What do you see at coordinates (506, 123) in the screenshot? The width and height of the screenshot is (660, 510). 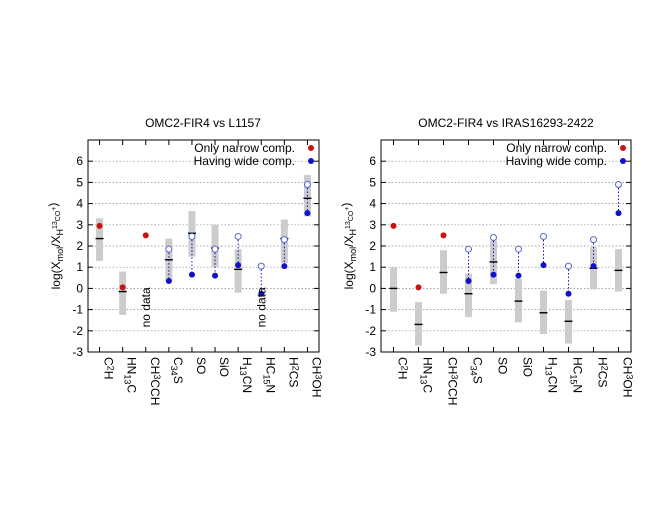 I see `chart-title: OMC2-FIR4 vs IRAS16293-2422` at bounding box center [506, 123].